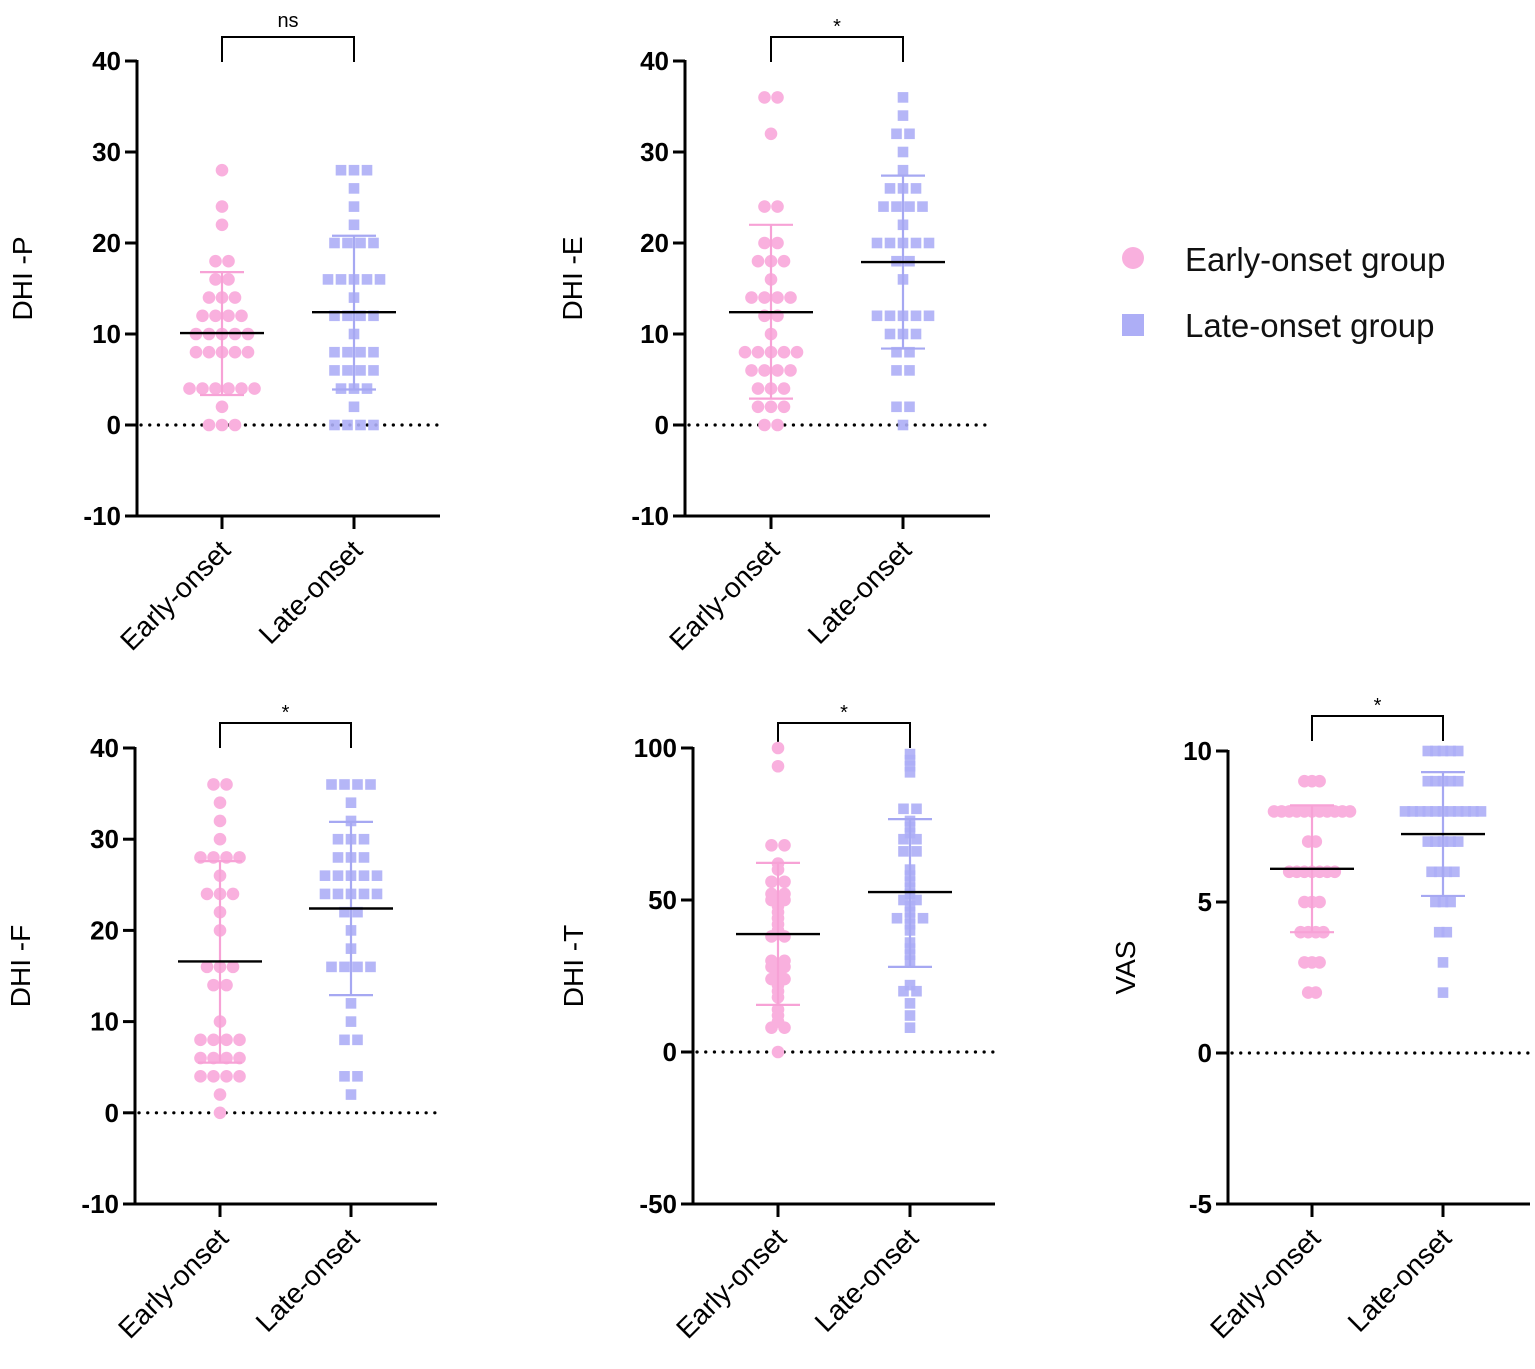 The image size is (1535, 1369). Describe the element at coordinates (573, 966) in the screenshot. I see `y-axis-label: DHI -T` at that location.